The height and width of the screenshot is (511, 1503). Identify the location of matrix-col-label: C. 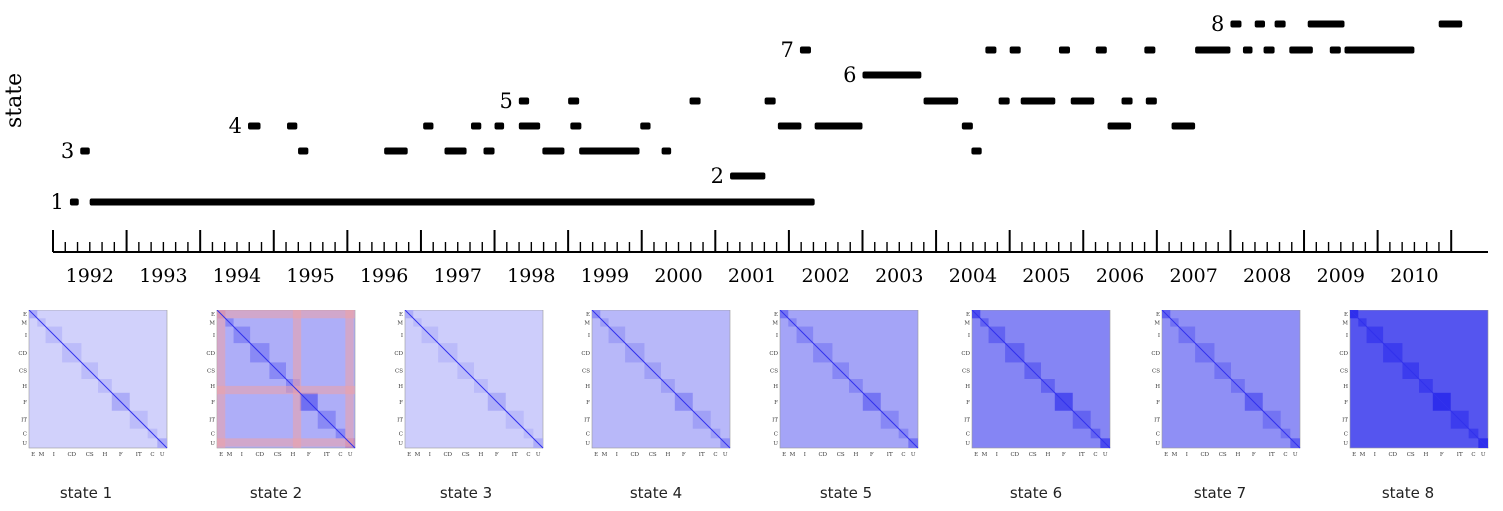
(1095, 455).